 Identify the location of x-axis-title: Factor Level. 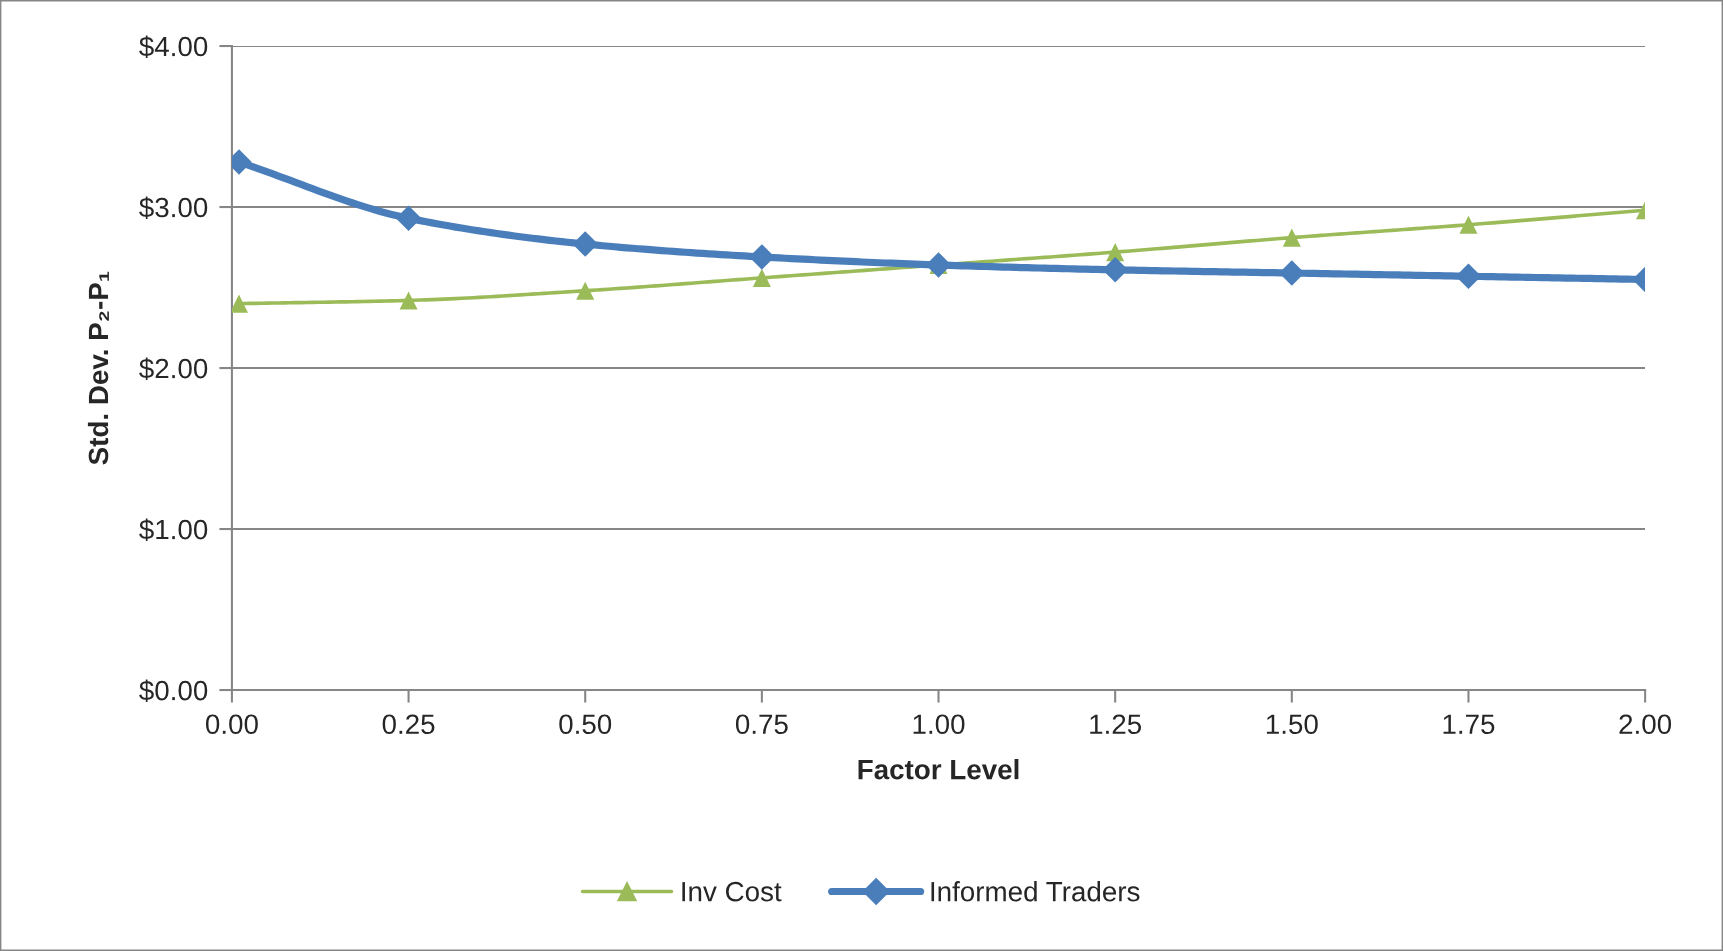
(938, 769).